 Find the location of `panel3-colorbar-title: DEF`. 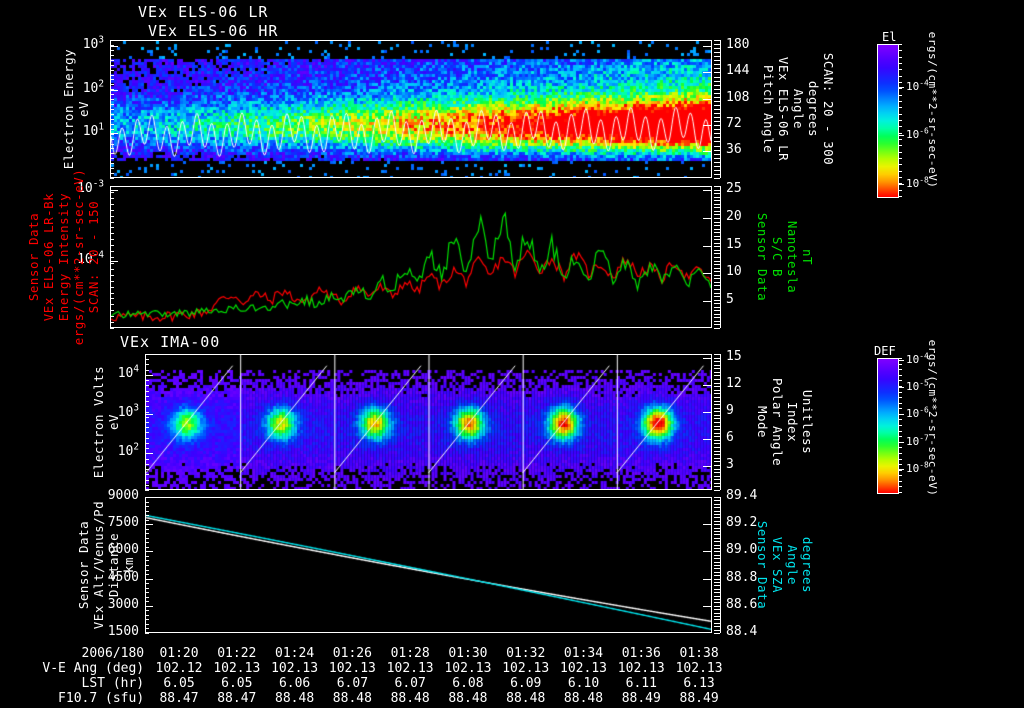

panel3-colorbar-title: DEF is located at coordinates (885, 351).